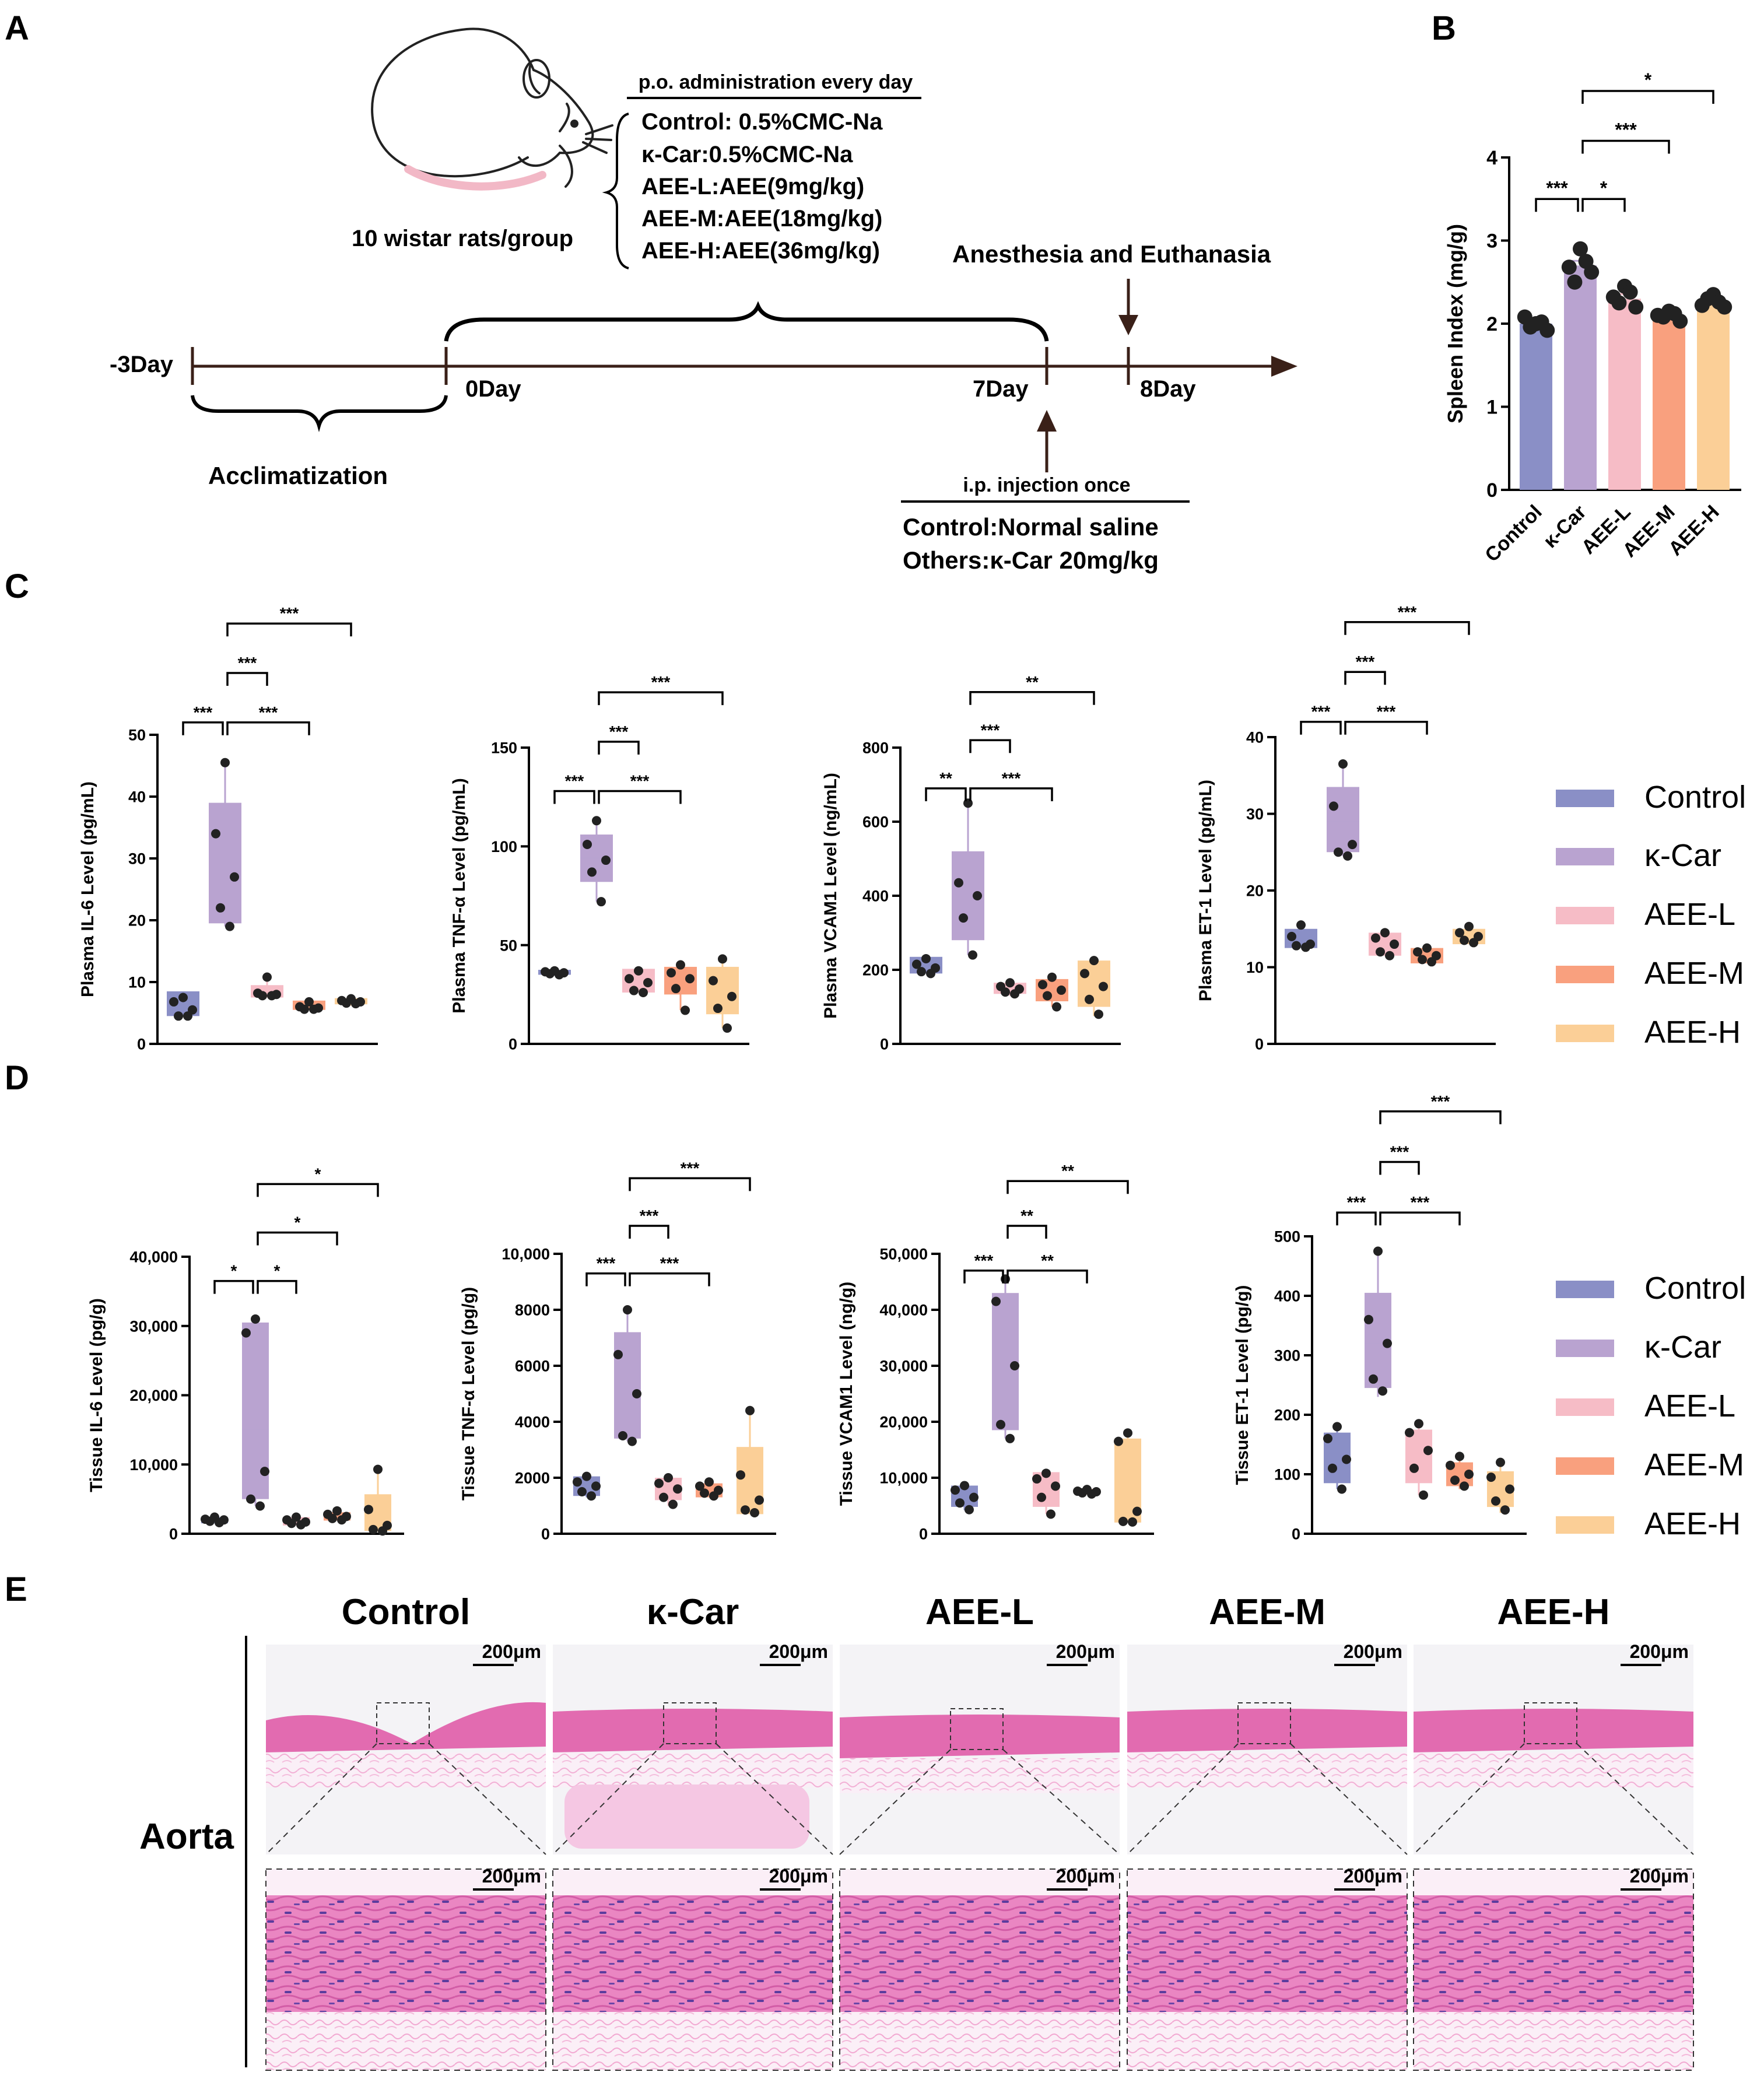 This screenshot has height=2079, width=1764. What do you see at coordinates (1284, 366) in the screenshot?
I see `timeline-arrowhead` at bounding box center [1284, 366].